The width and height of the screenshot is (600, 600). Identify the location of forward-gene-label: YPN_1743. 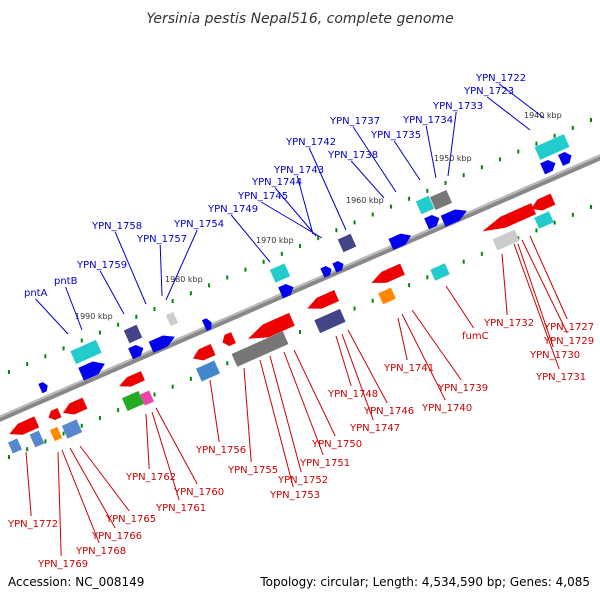
(298, 170).